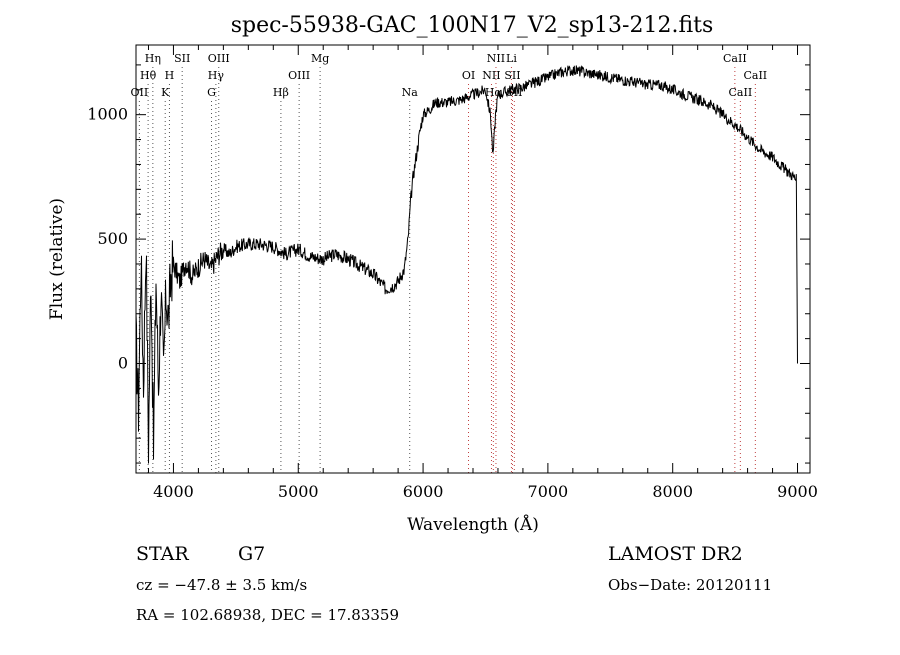 This screenshot has width=900, height=655. Describe the element at coordinates (112, 238) in the screenshot. I see `y-tick-label: 500` at that location.